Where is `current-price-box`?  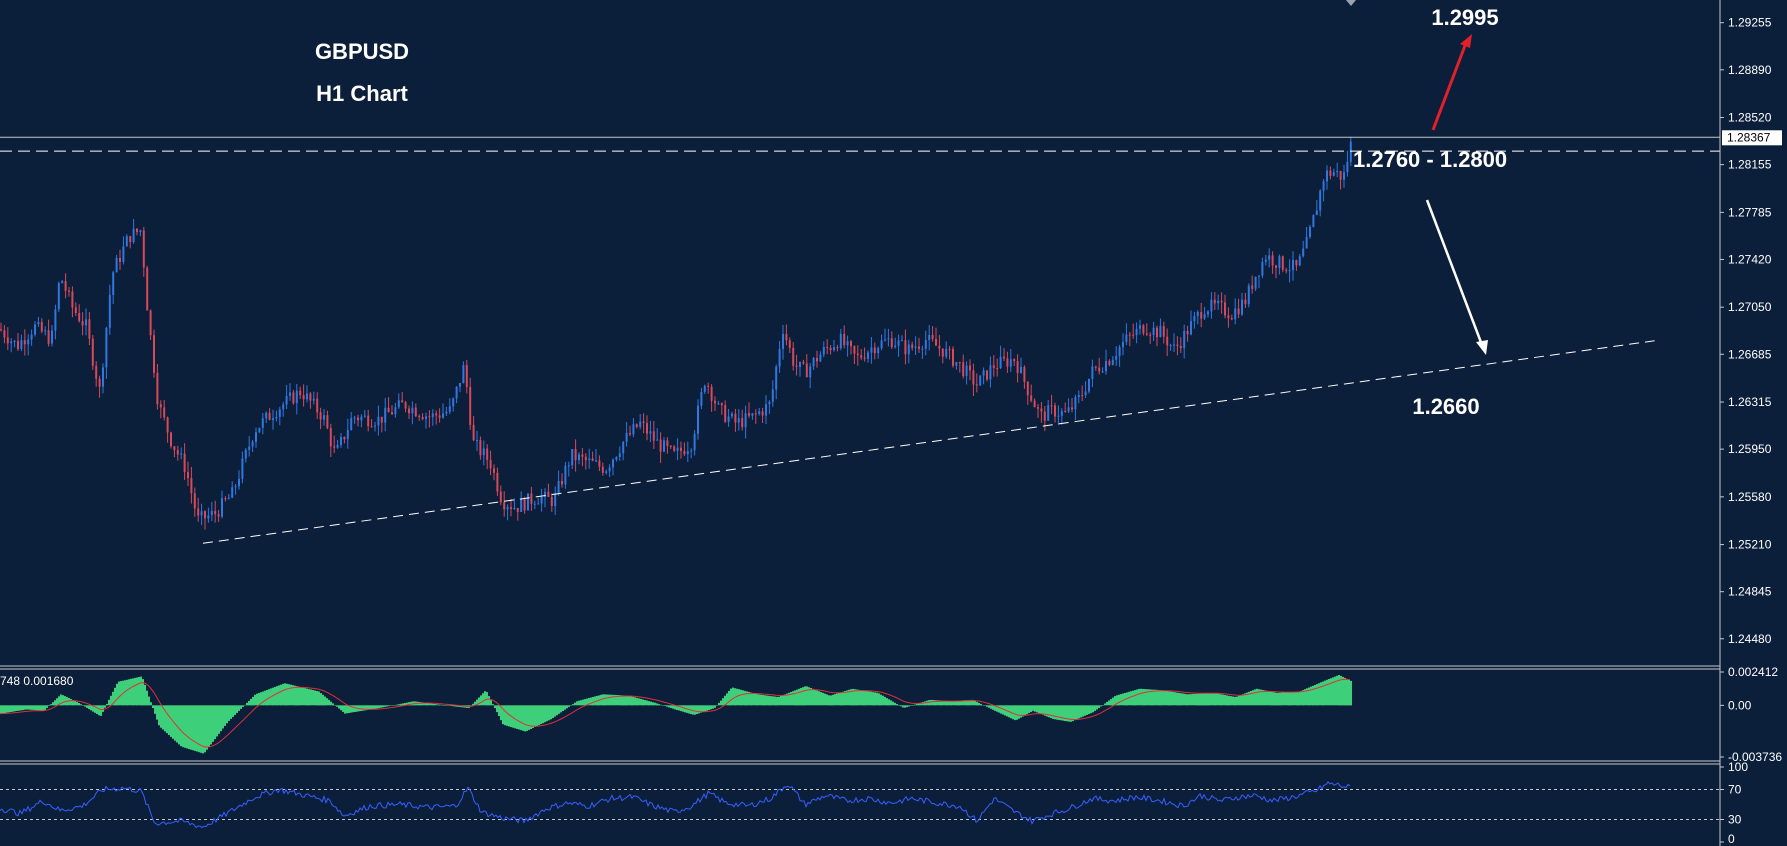 current-price-box is located at coordinates (1752, 138).